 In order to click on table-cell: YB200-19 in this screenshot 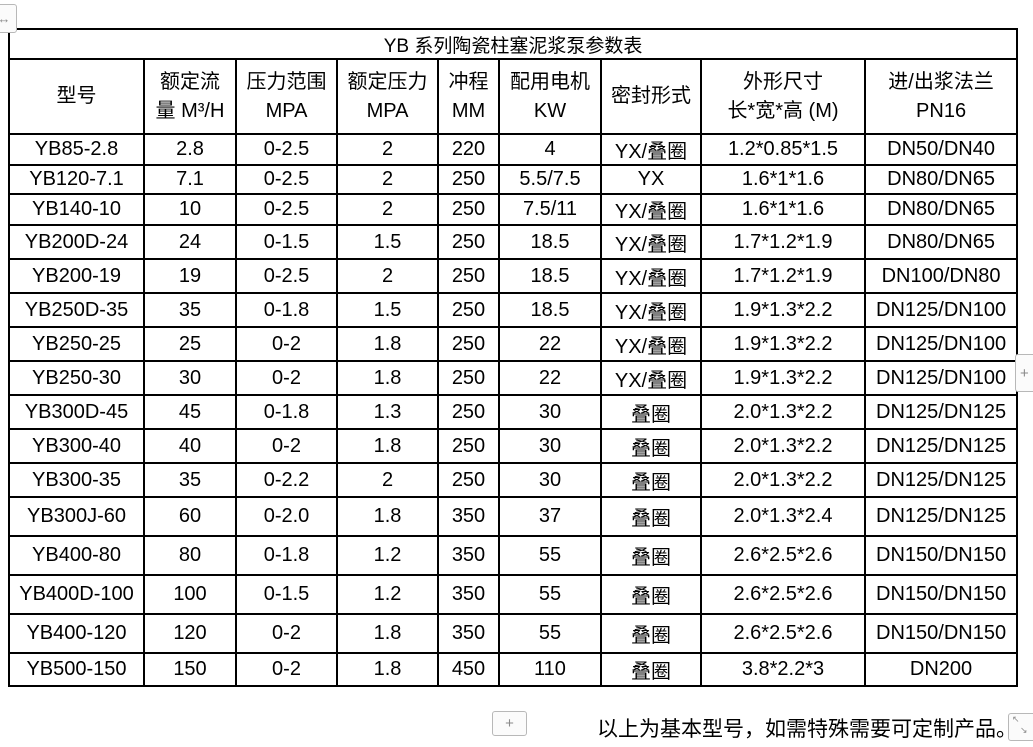, I will do `click(76, 276)`.